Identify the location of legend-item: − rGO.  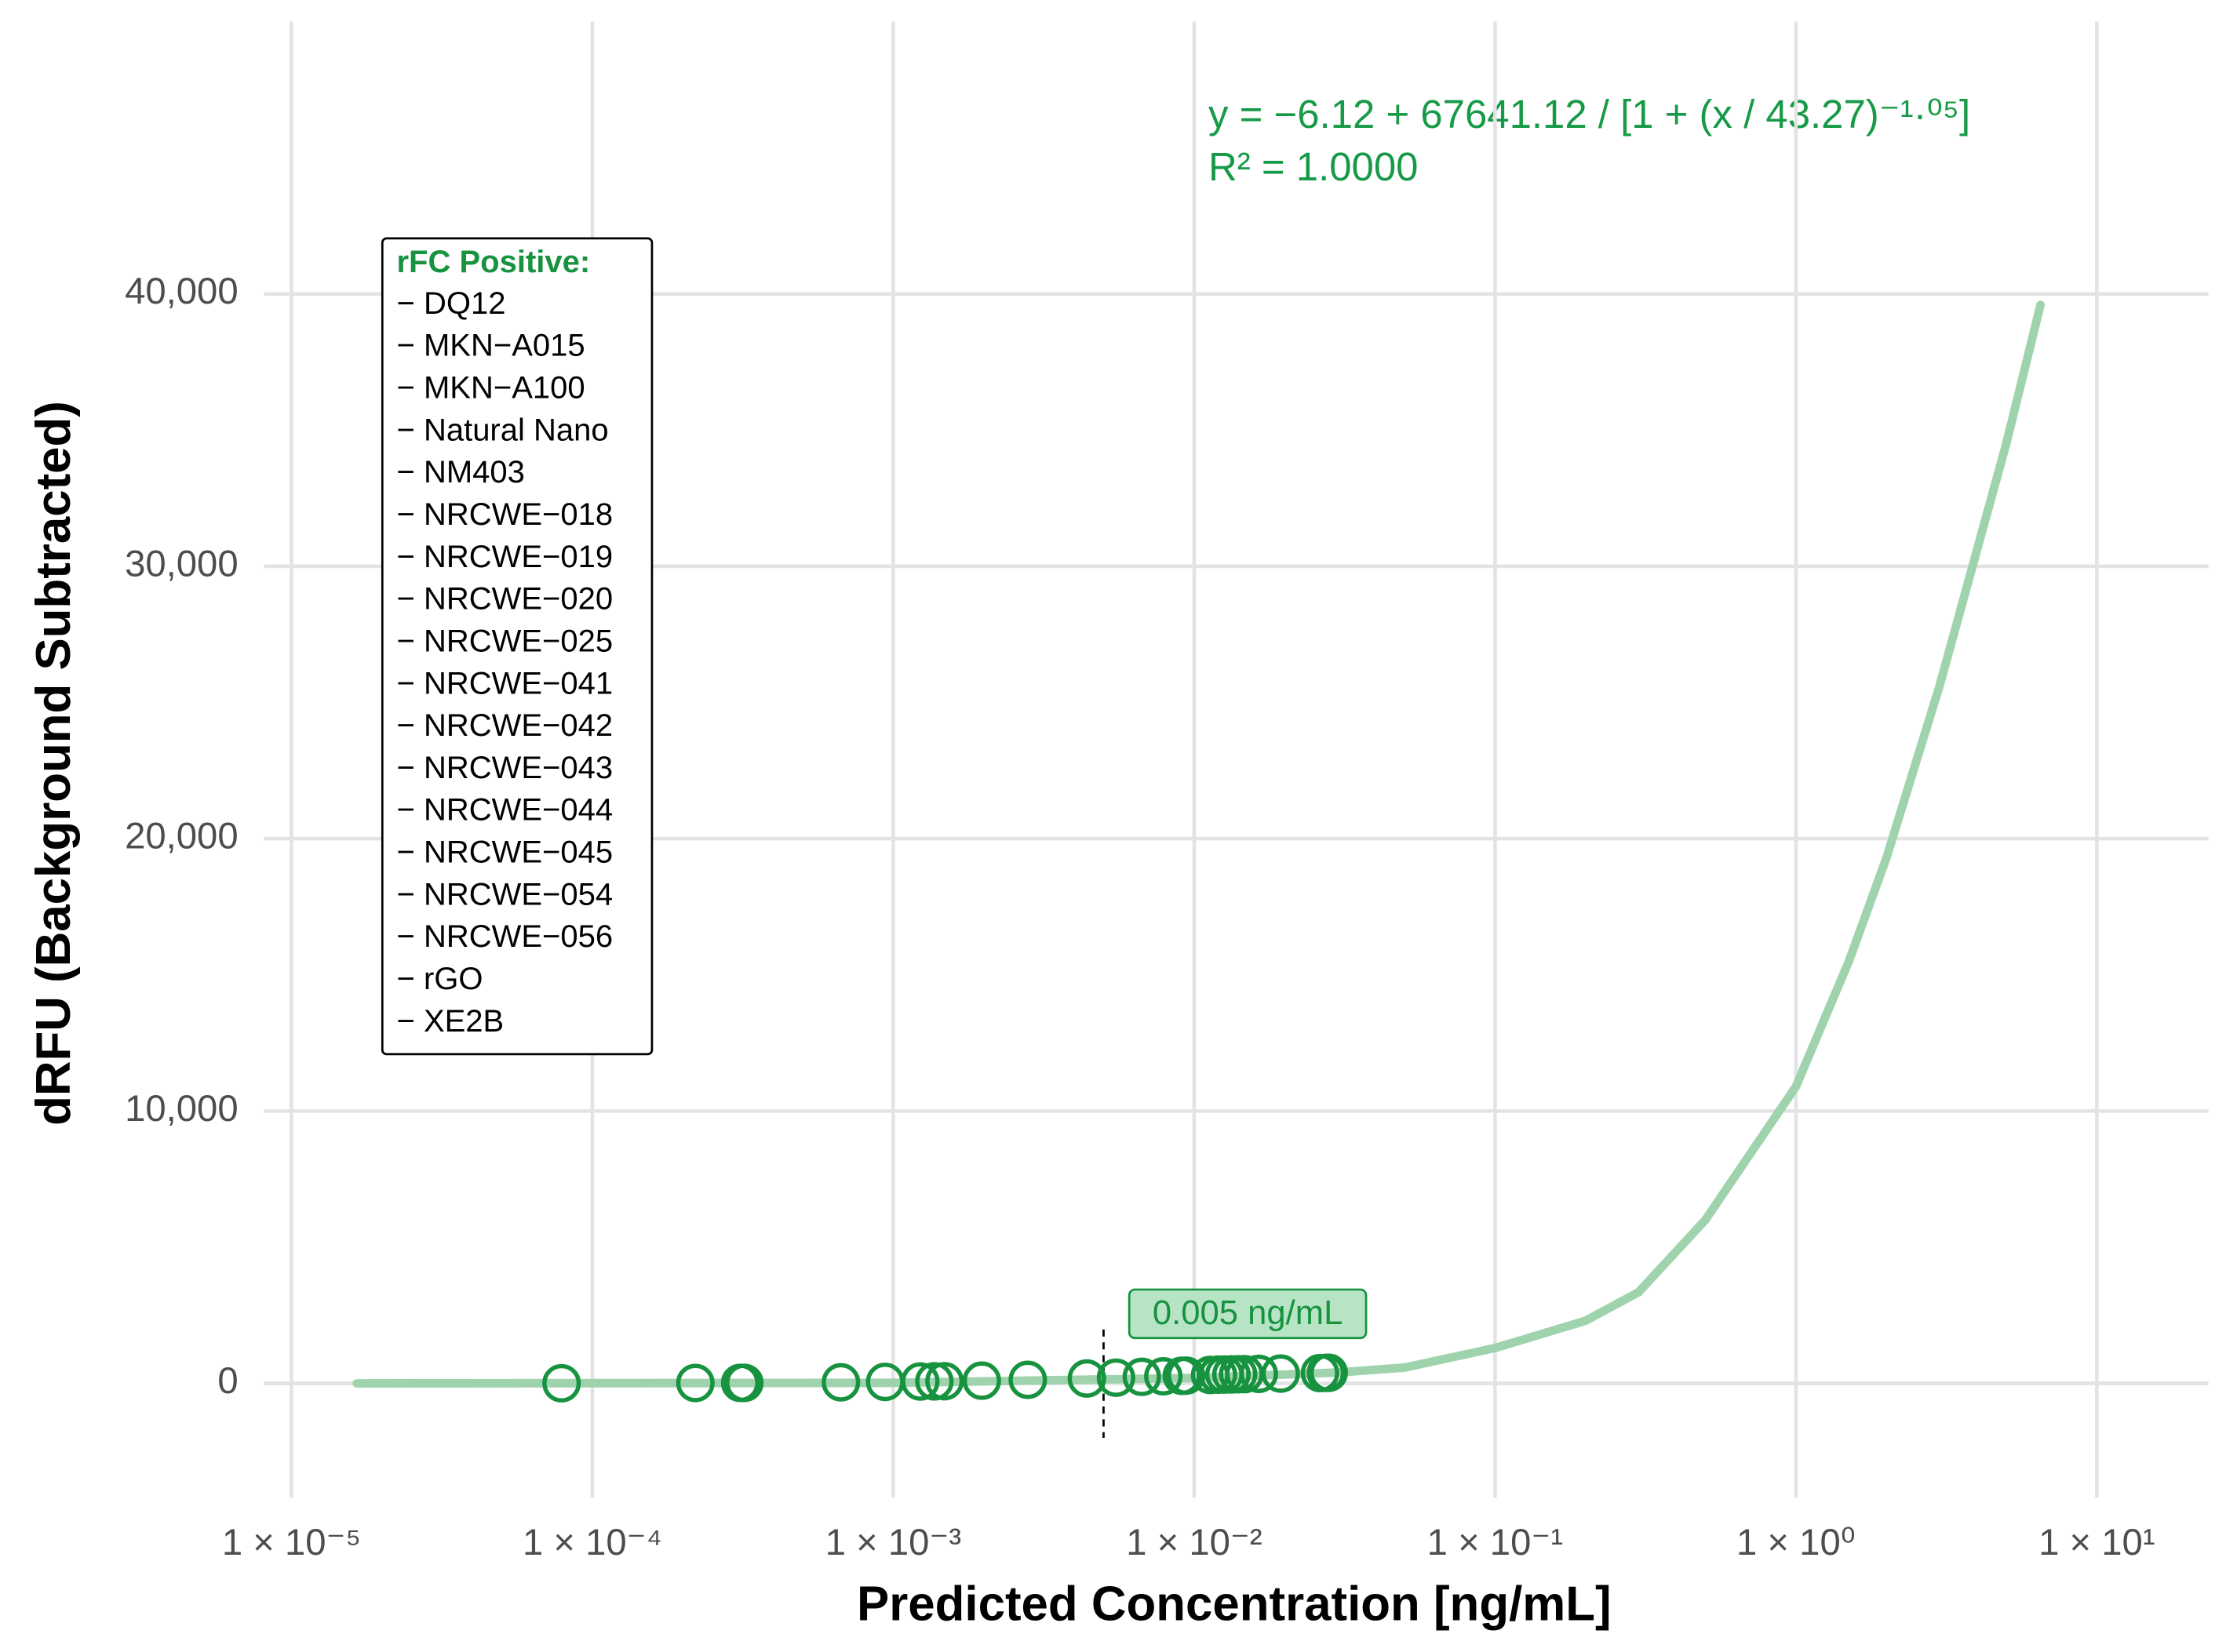
(440, 979).